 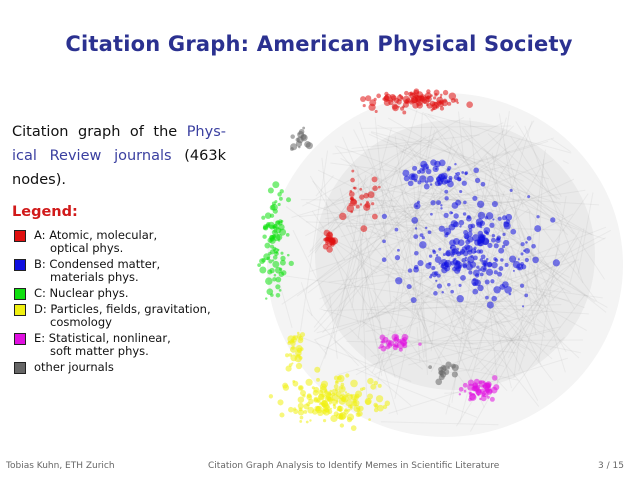 What do you see at coordinates (60, 466) in the screenshot?
I see `footer-author: Tobias Kuhn, ETH Zurich` at bounding box center [60, 466].